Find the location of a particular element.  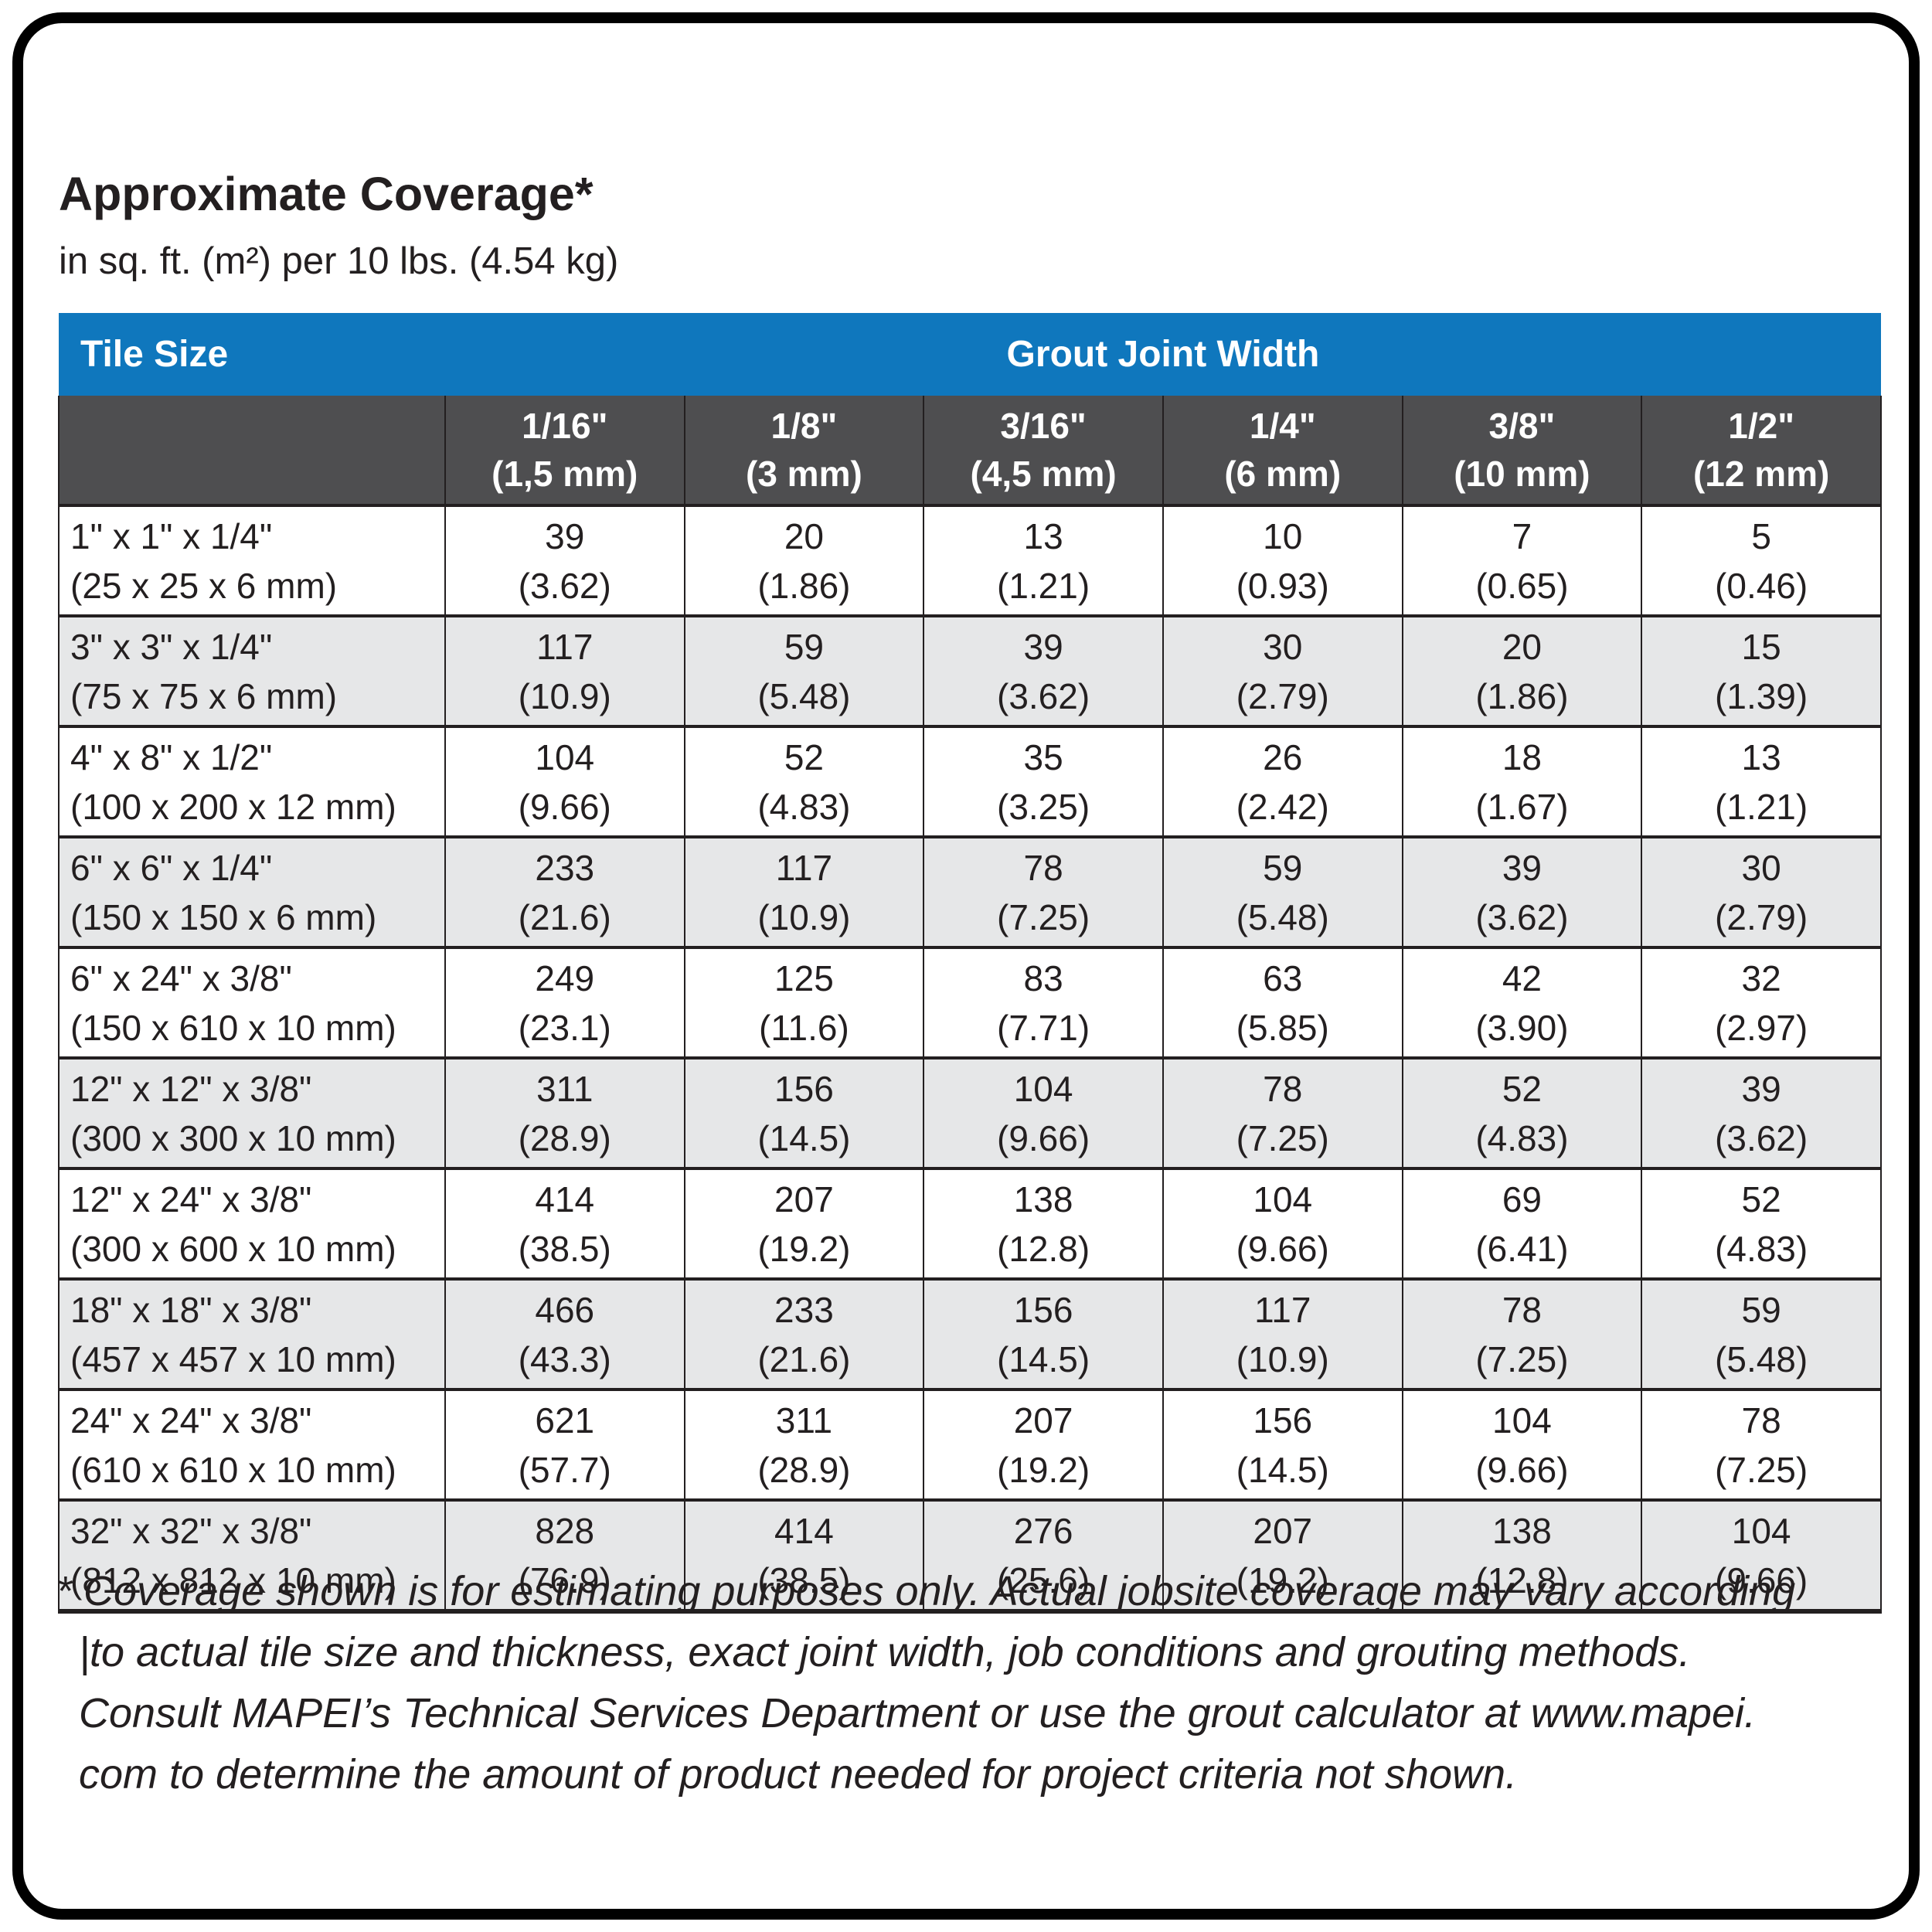

coverage-cell: 69 (6.41) is located at coordinates (1522, 1223).